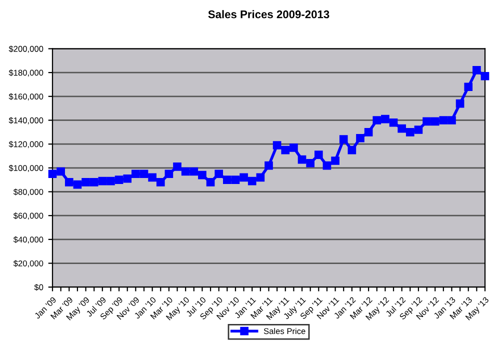 This screenshot has height=348, width=500. I want to click on y-tick-label: $20,000, so click(28, 264).